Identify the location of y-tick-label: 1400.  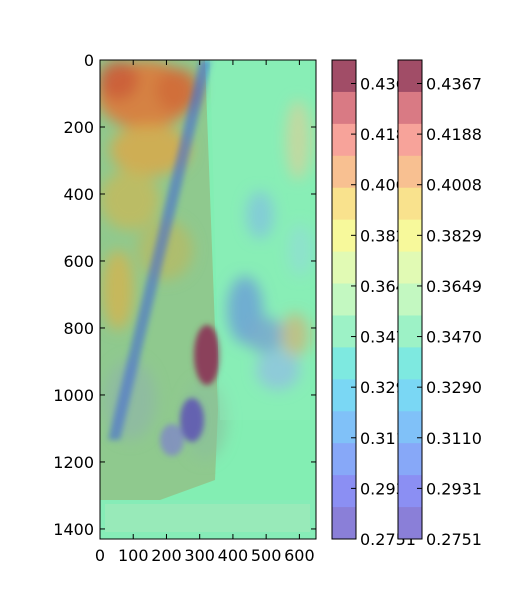
(73, 529).